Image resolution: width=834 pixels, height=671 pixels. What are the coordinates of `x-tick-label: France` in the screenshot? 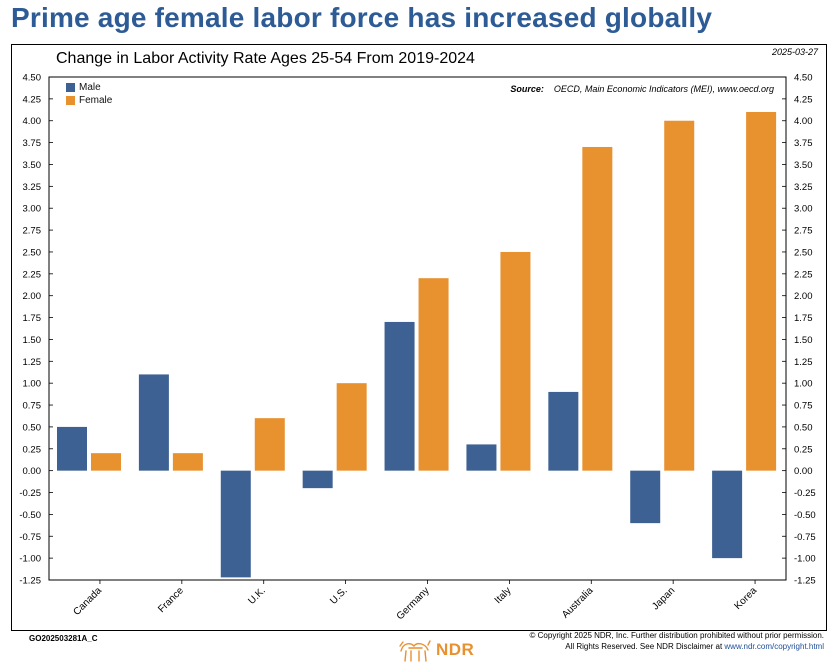 It's located at (171, 600).